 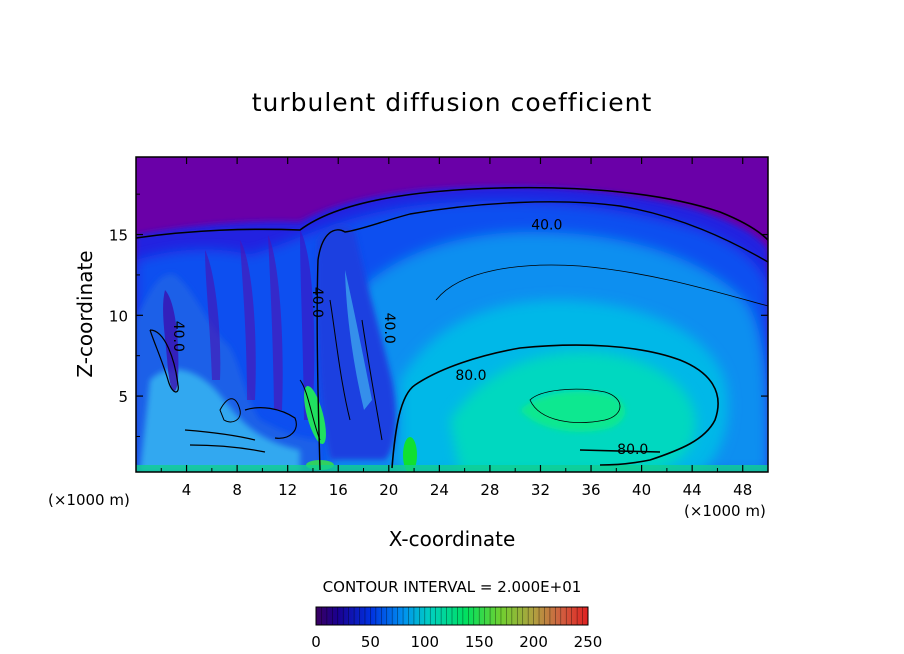 What do you see at coordinates (456, 642) in the screenshot?
I see `colorbar-axis: 0 50 100 150 200 250` at bounding box center [456, 642].